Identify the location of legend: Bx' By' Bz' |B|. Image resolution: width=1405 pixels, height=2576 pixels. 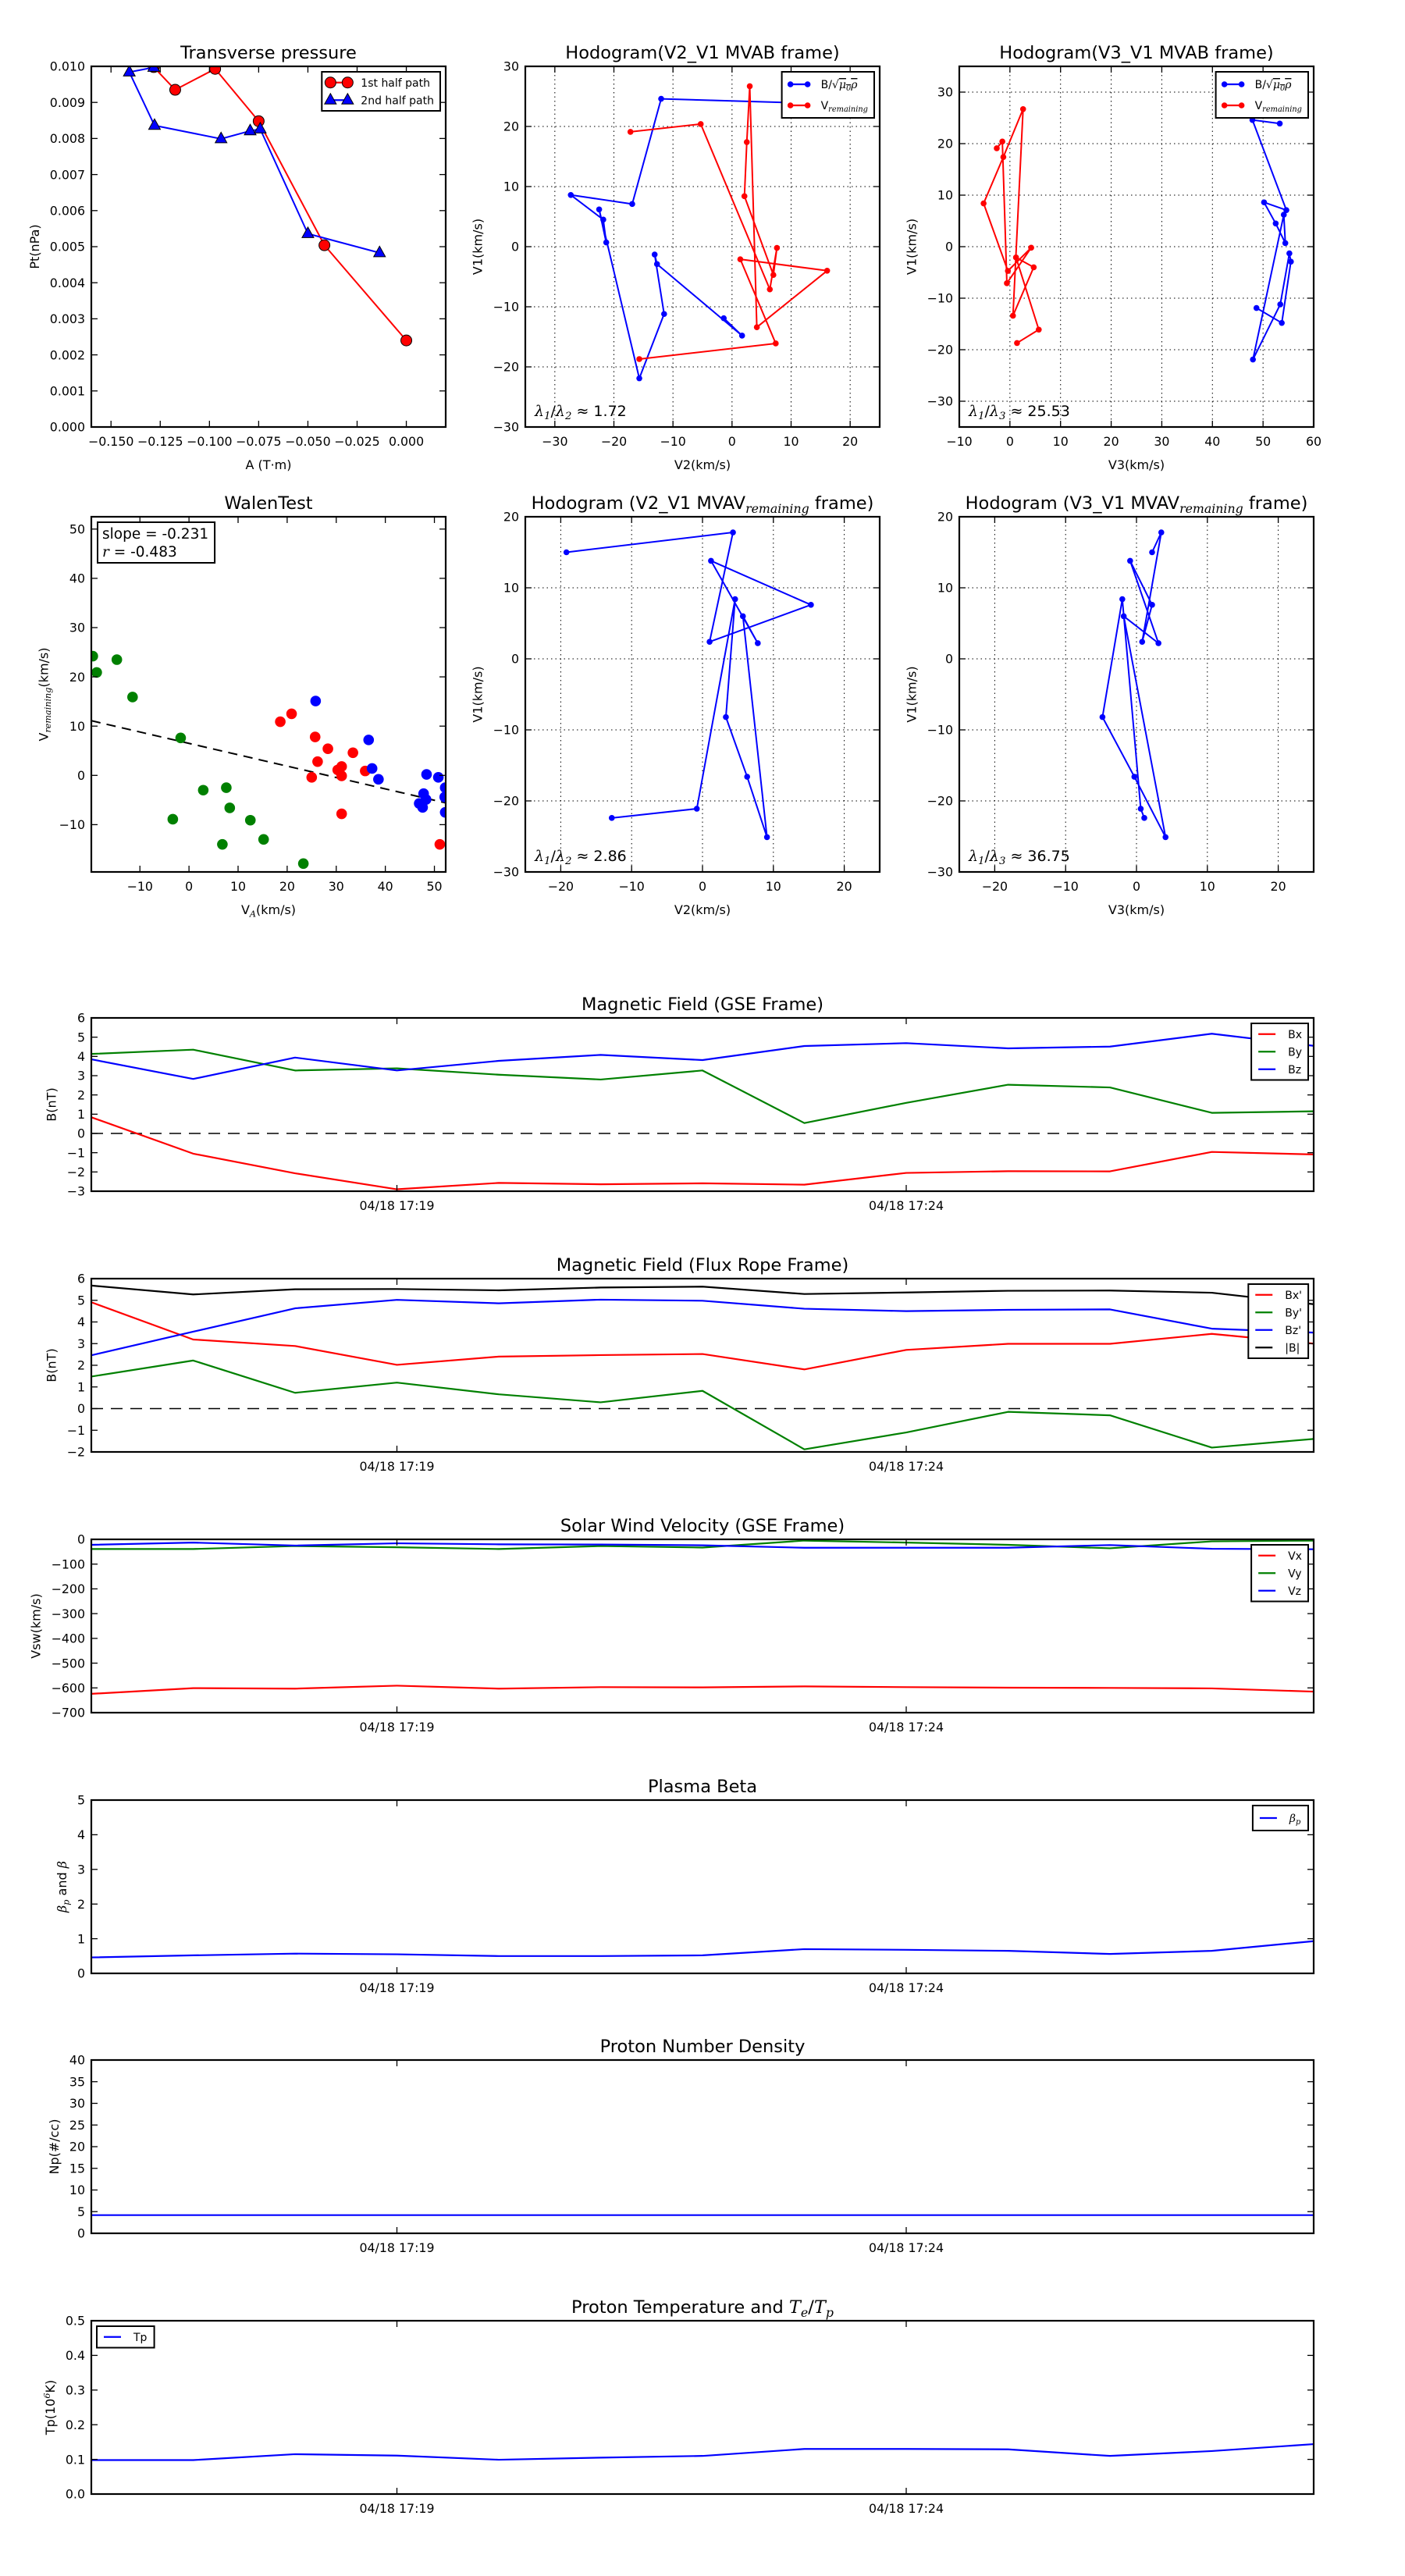
(1279, 1321).